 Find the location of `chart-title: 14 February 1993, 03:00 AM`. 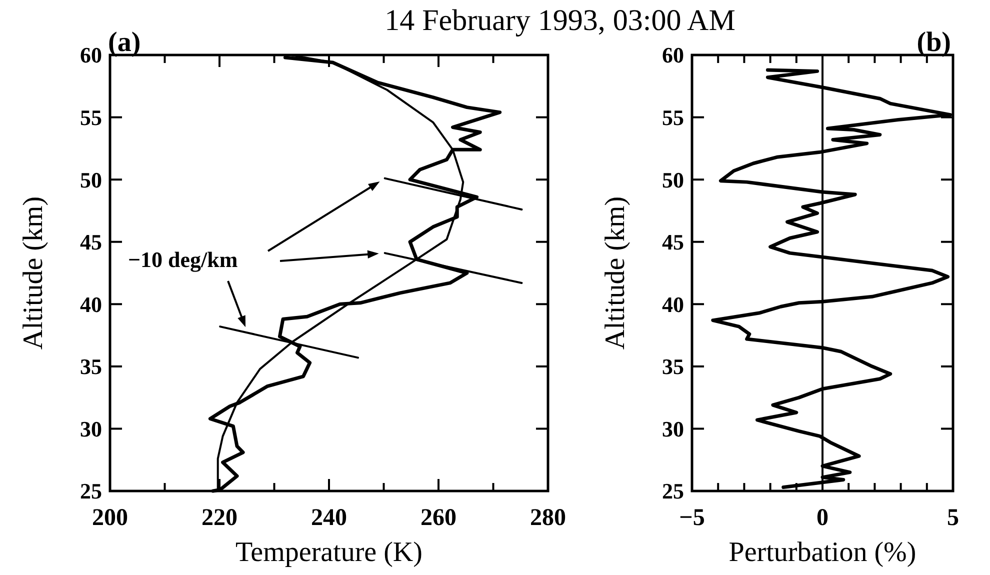

chart-title: 14 February 1993, 03:00 AM is located at coordinates (560, 20).